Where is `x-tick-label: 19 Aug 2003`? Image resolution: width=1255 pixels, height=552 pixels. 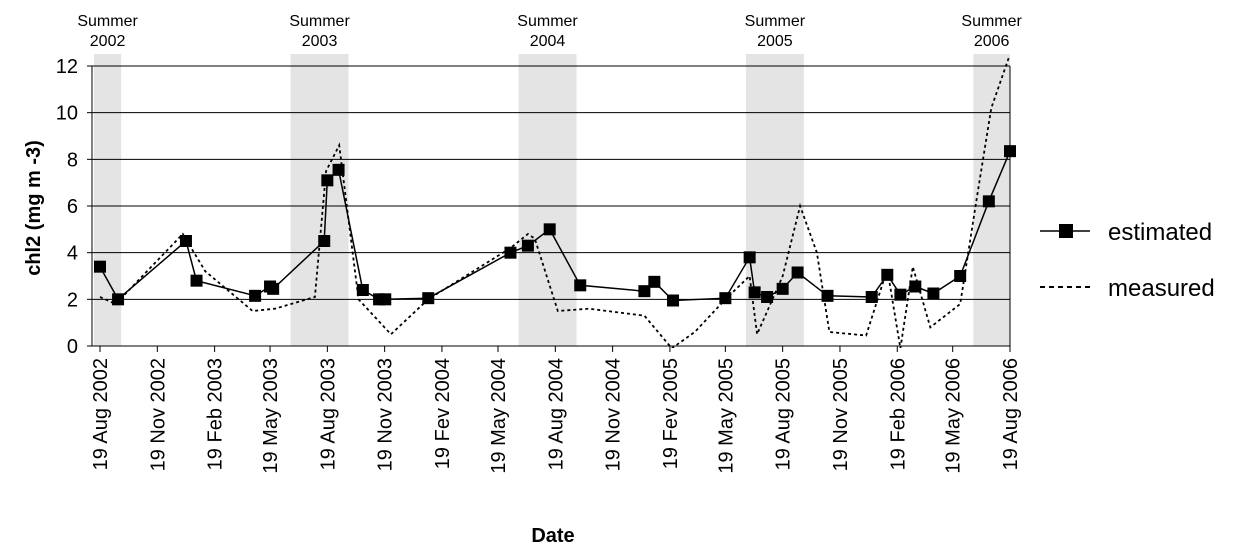 x-tick-label: 19 Aug 2003 is located at coordinates (328, 414).